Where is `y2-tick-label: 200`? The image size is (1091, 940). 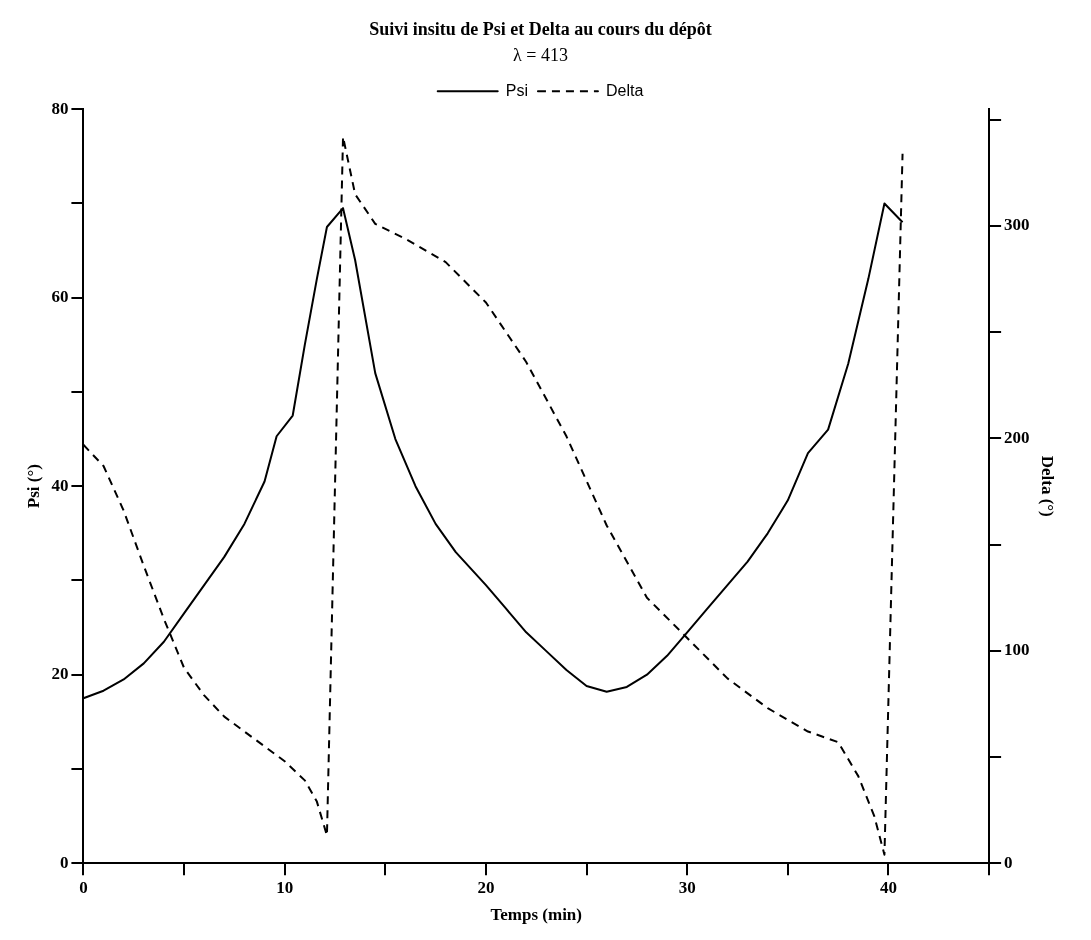 y2-tick-label: 200 is located at coordinates (1017, 437).